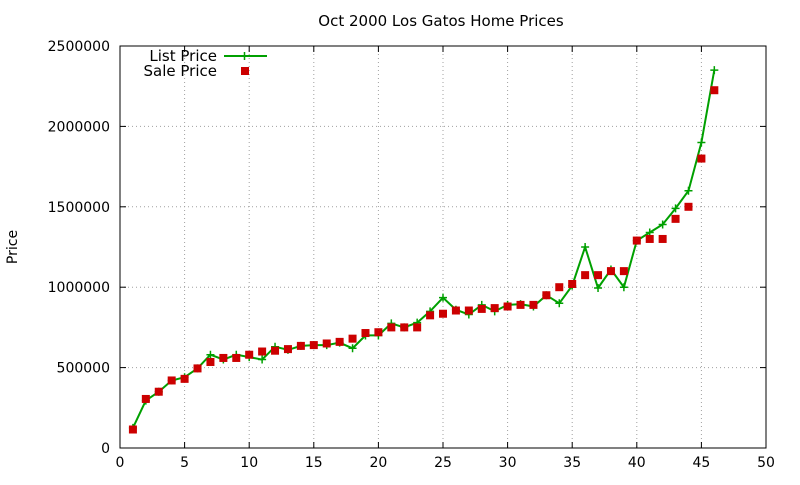 The width and height of the screenshot is (800, 485). I want to click on legend-marker-sale-price, so click(245, 71).